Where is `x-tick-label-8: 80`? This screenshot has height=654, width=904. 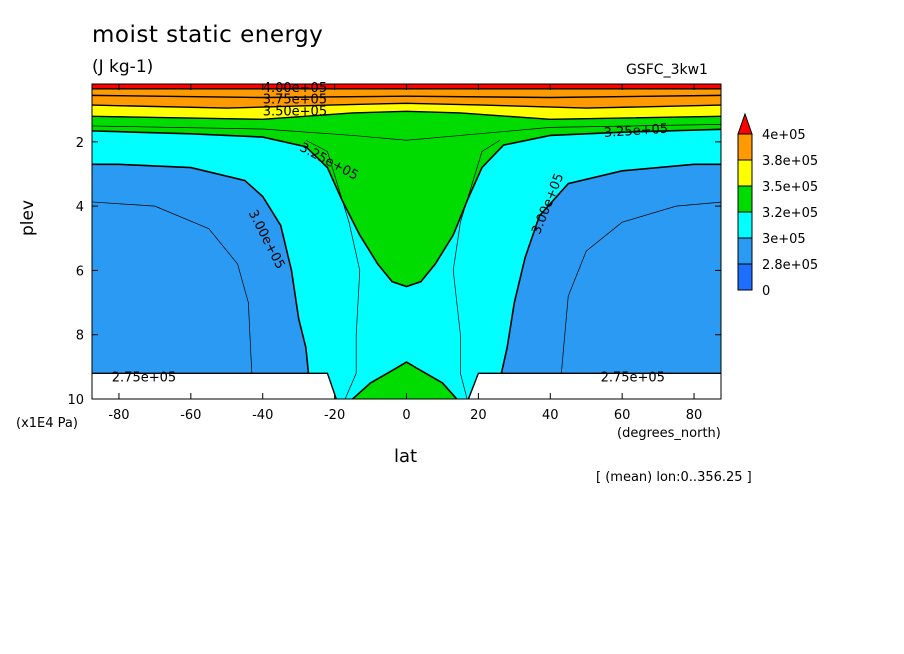
x-tick-label-8: 80 is located at coordinates (694, 415).